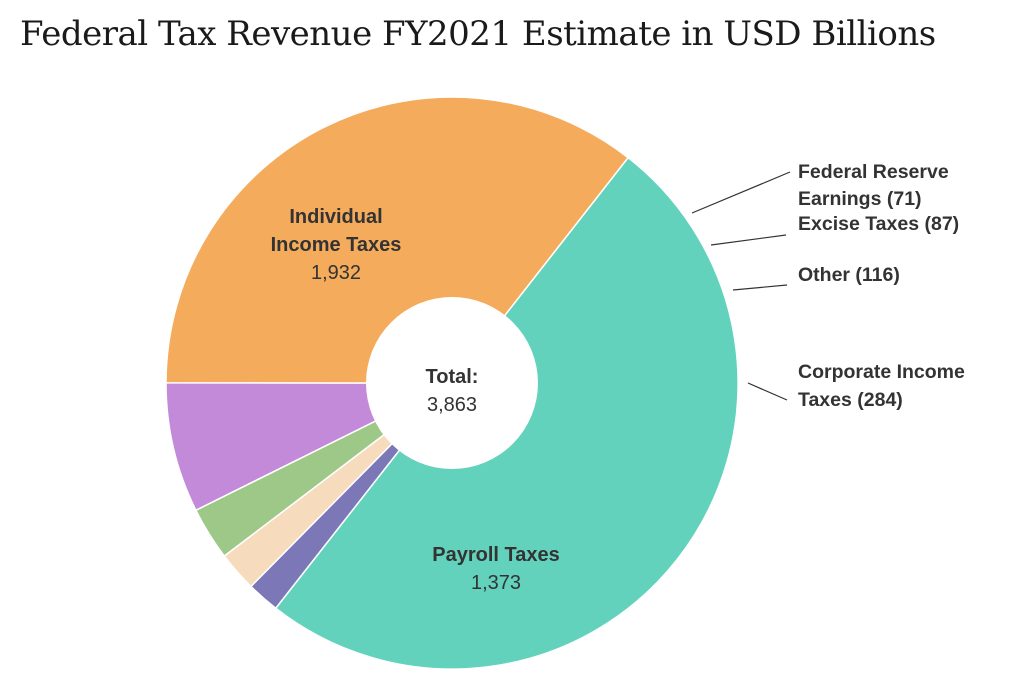 The height and width of the screenshot is (692, 1024). Describe the element at coordinates (860, 199) in the screenshot. I see `fed-reserve-label-line2: Earnings (71)` at that location.